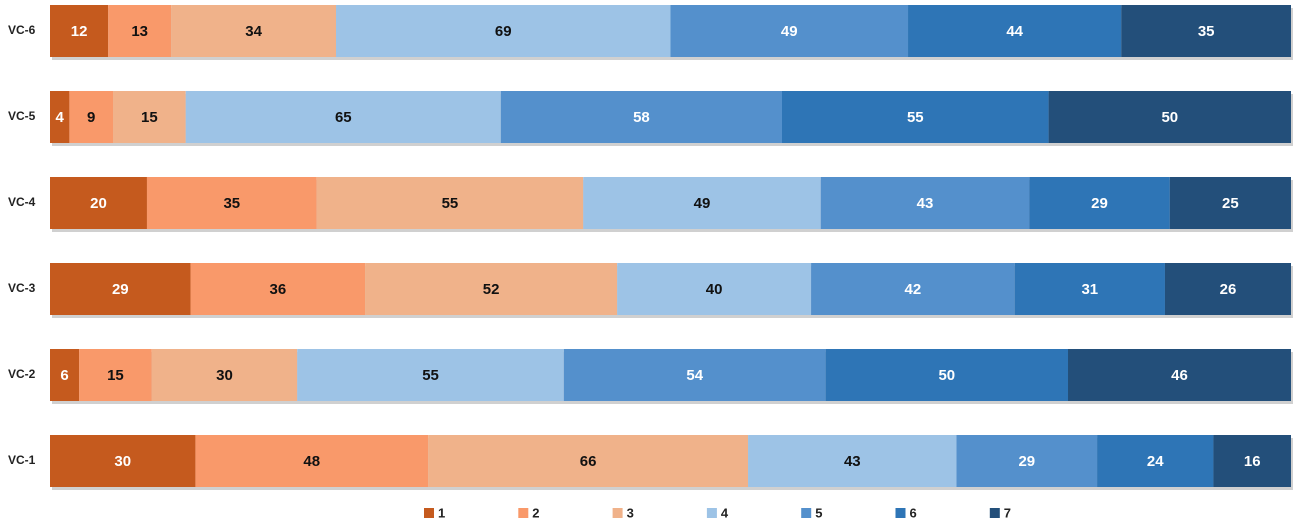  I want to click on data-label: 40, so click(714, 289).